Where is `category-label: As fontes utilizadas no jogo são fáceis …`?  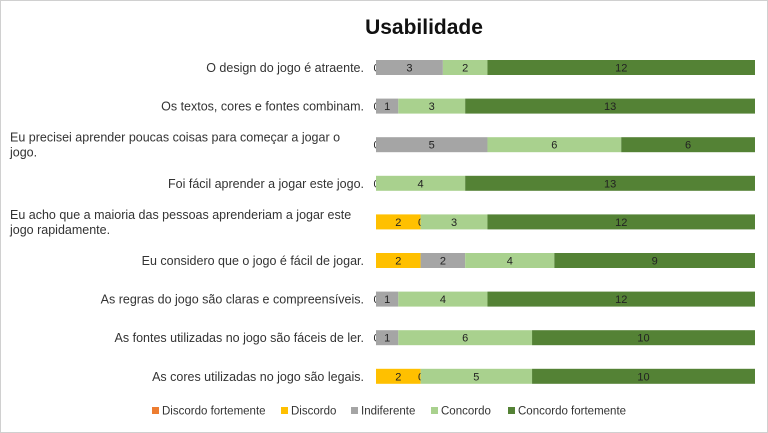
category-label: As fontes utilizadas no jogo são fáceis … is located at coordinates (239, 338).